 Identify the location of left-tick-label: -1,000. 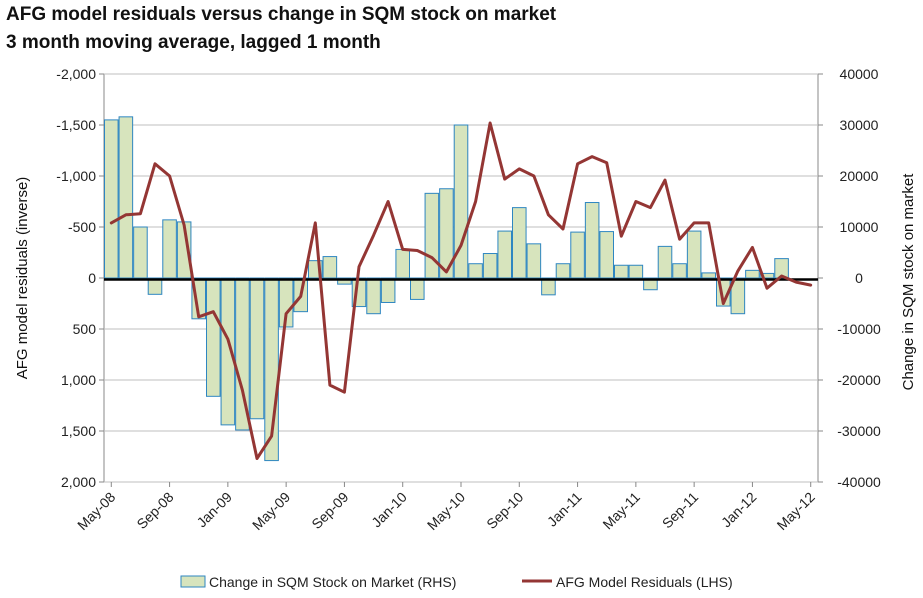
(76, 176).